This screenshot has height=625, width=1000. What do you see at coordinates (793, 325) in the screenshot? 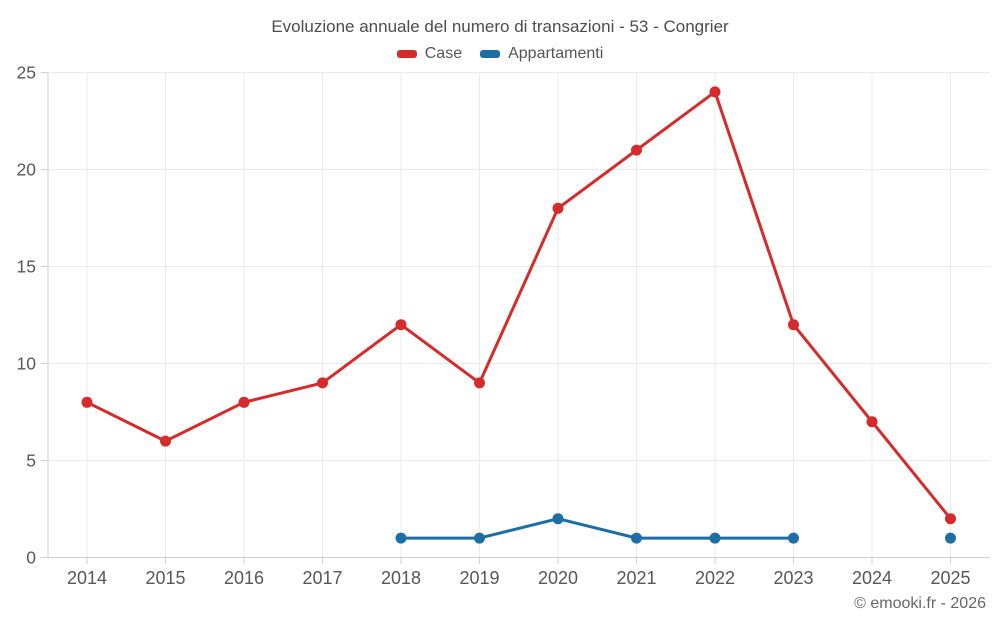
I see `data-point-case-2023` at bounding box center [793, 325].